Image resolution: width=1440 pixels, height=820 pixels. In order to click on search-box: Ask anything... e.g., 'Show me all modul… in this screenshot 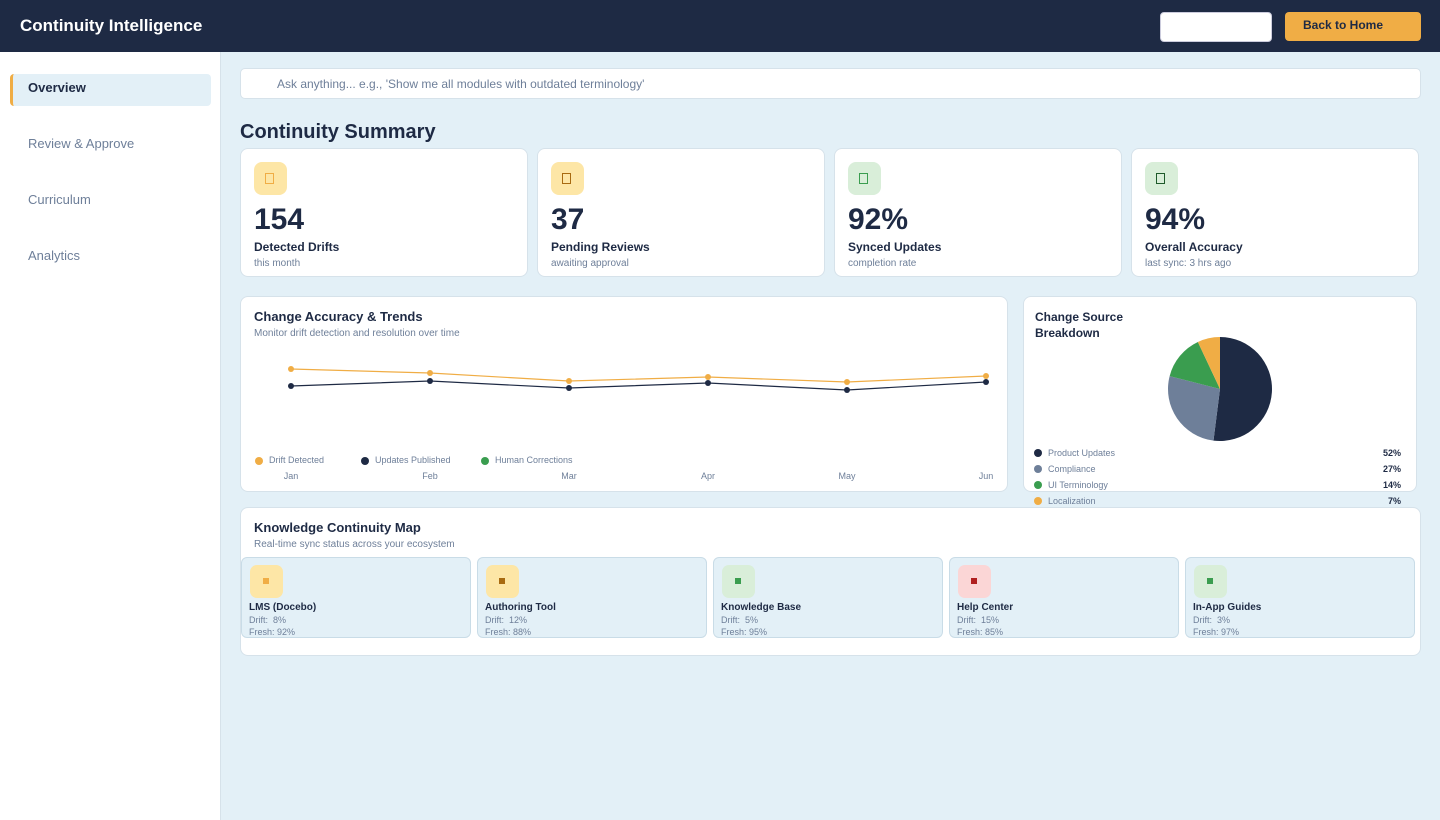, I will do `click(830, 83)`.